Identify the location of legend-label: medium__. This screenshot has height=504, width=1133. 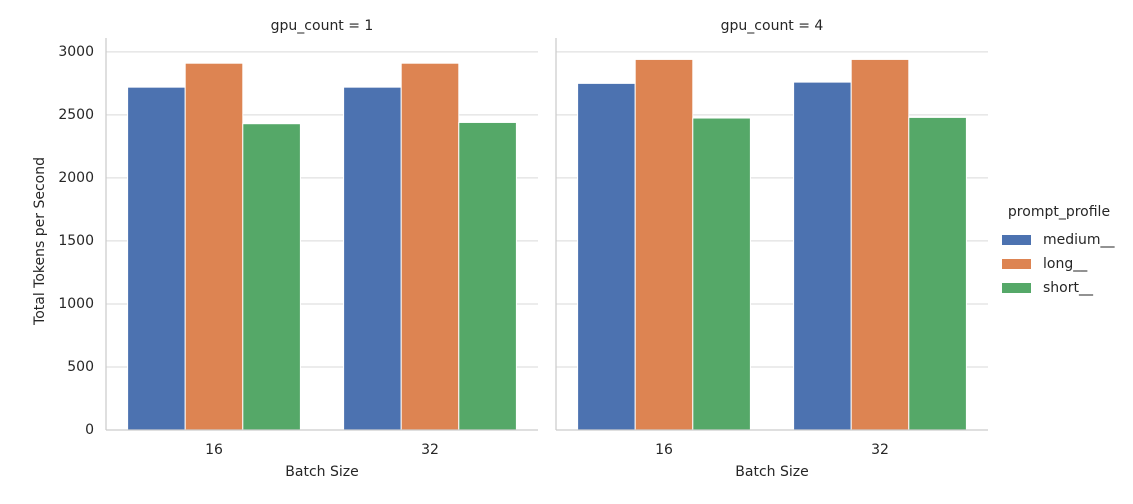
(1079, 240).